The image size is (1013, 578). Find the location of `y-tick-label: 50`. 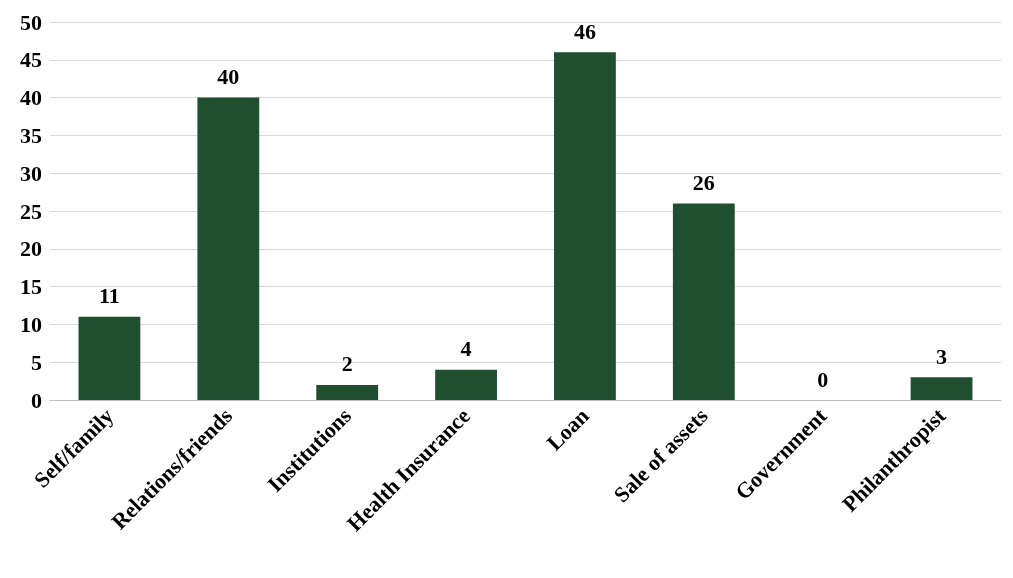

y-tick-label: 50 is located at coordinates (31, 22).